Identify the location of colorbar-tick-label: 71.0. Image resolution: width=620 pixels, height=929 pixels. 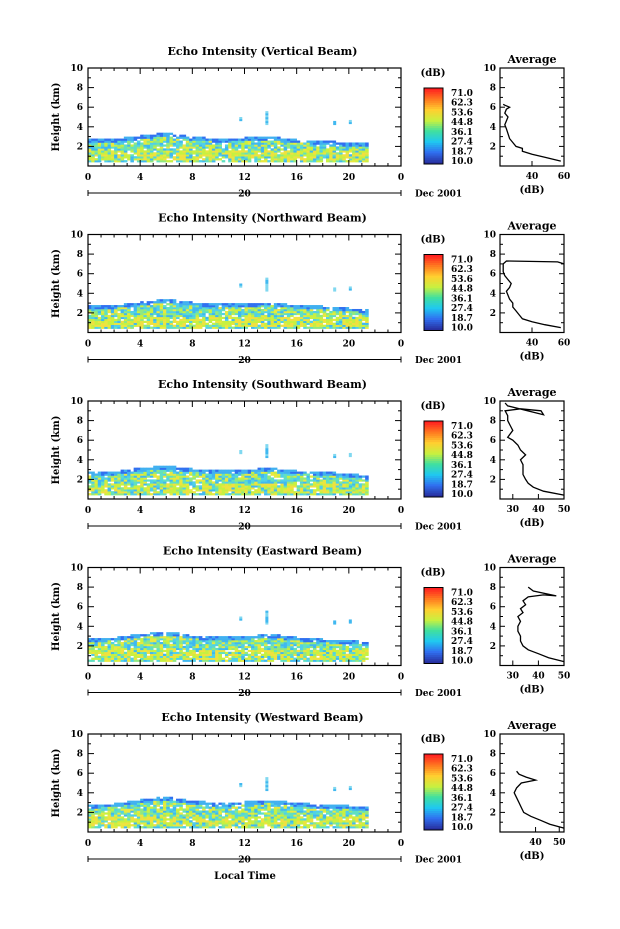
(462, 261).